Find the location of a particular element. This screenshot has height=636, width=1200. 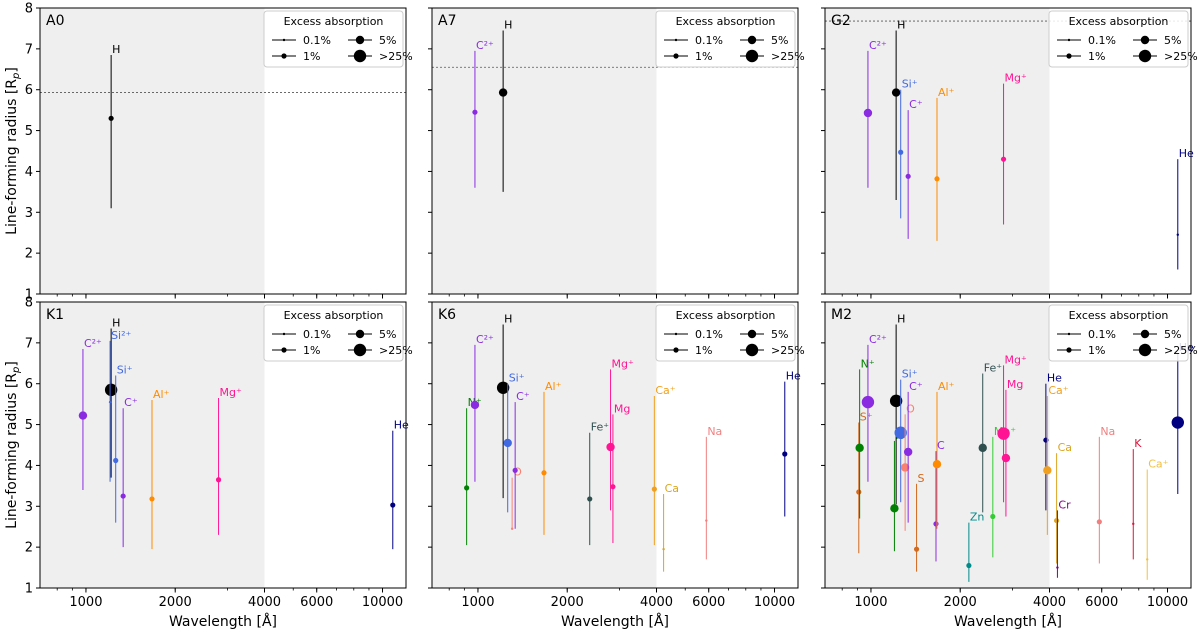

y-tick-label: 5 is located at coordinates (29, 425).